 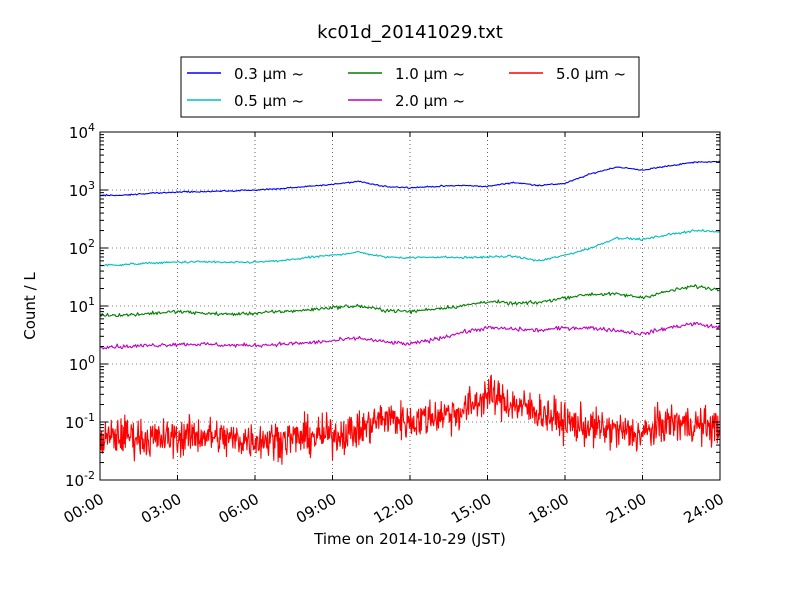 What do you see at coordinates (430, 101) in the screenshot?
I see `legend-label: 2.0 µm ~` at bounding box center [430, 101].